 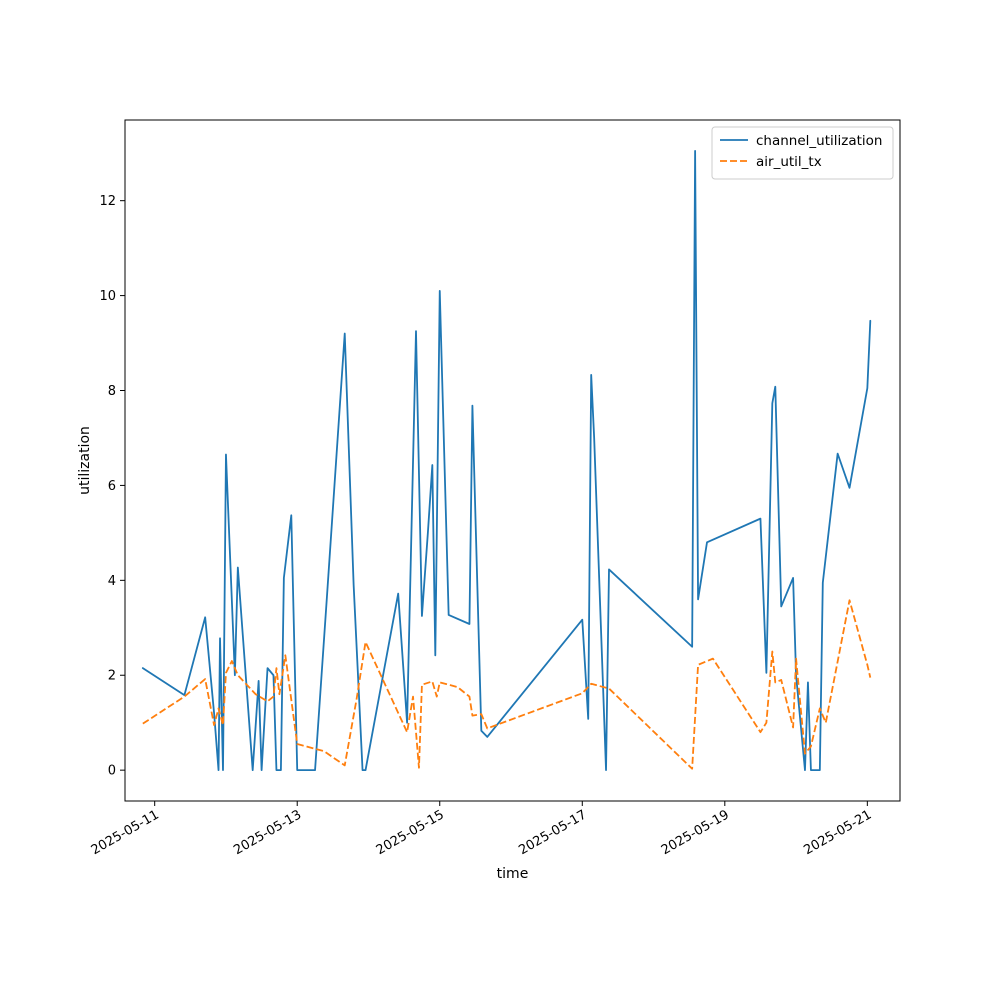 What do you see at coordinates (112, 771) in the screenshot?
I see `y-tick-label: 0` at bounding box center [112, 771].